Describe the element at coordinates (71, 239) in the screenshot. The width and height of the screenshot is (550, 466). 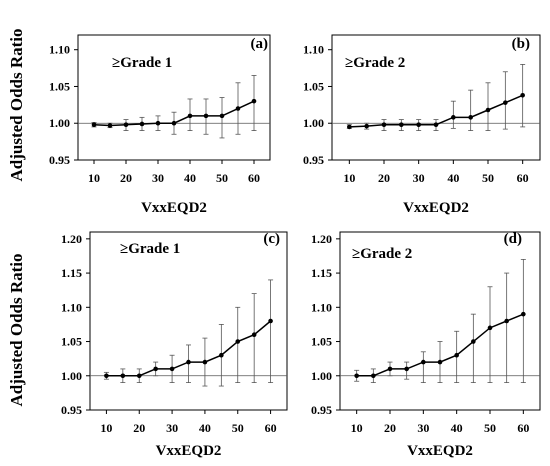
I see `y-tick-label: 1.20` at that location.